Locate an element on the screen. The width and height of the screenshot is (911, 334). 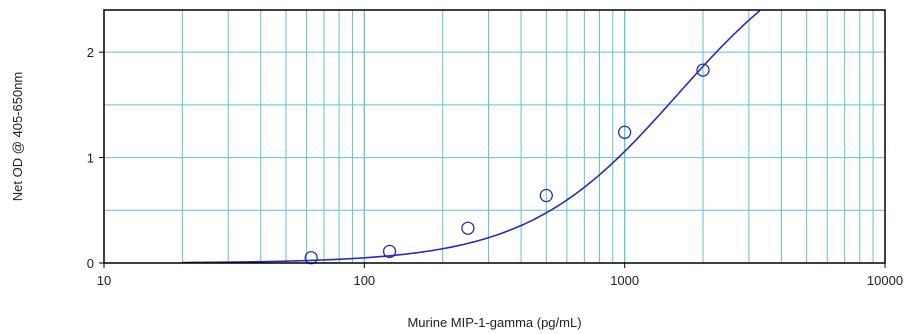
y-tick-label: 2 is located at coordinates (90, 52).